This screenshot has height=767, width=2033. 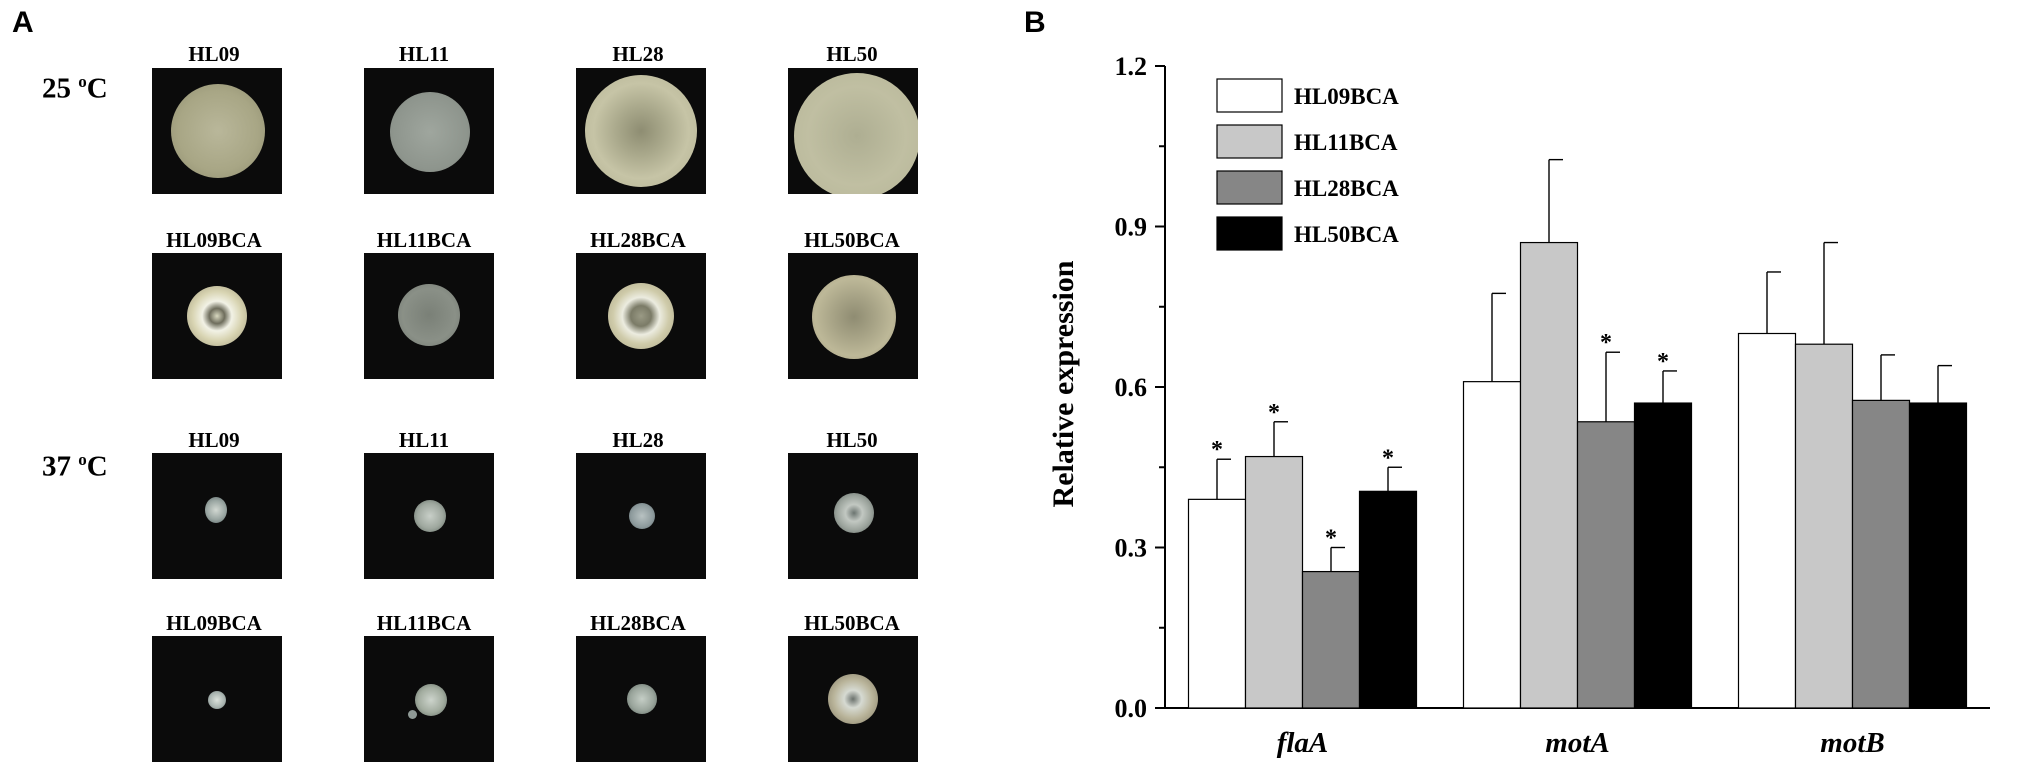 What do you see at coordinates (1346, 234) in the screenshot?
I see `legend-label: HL50BCA` at bounding box center [1346, 234].